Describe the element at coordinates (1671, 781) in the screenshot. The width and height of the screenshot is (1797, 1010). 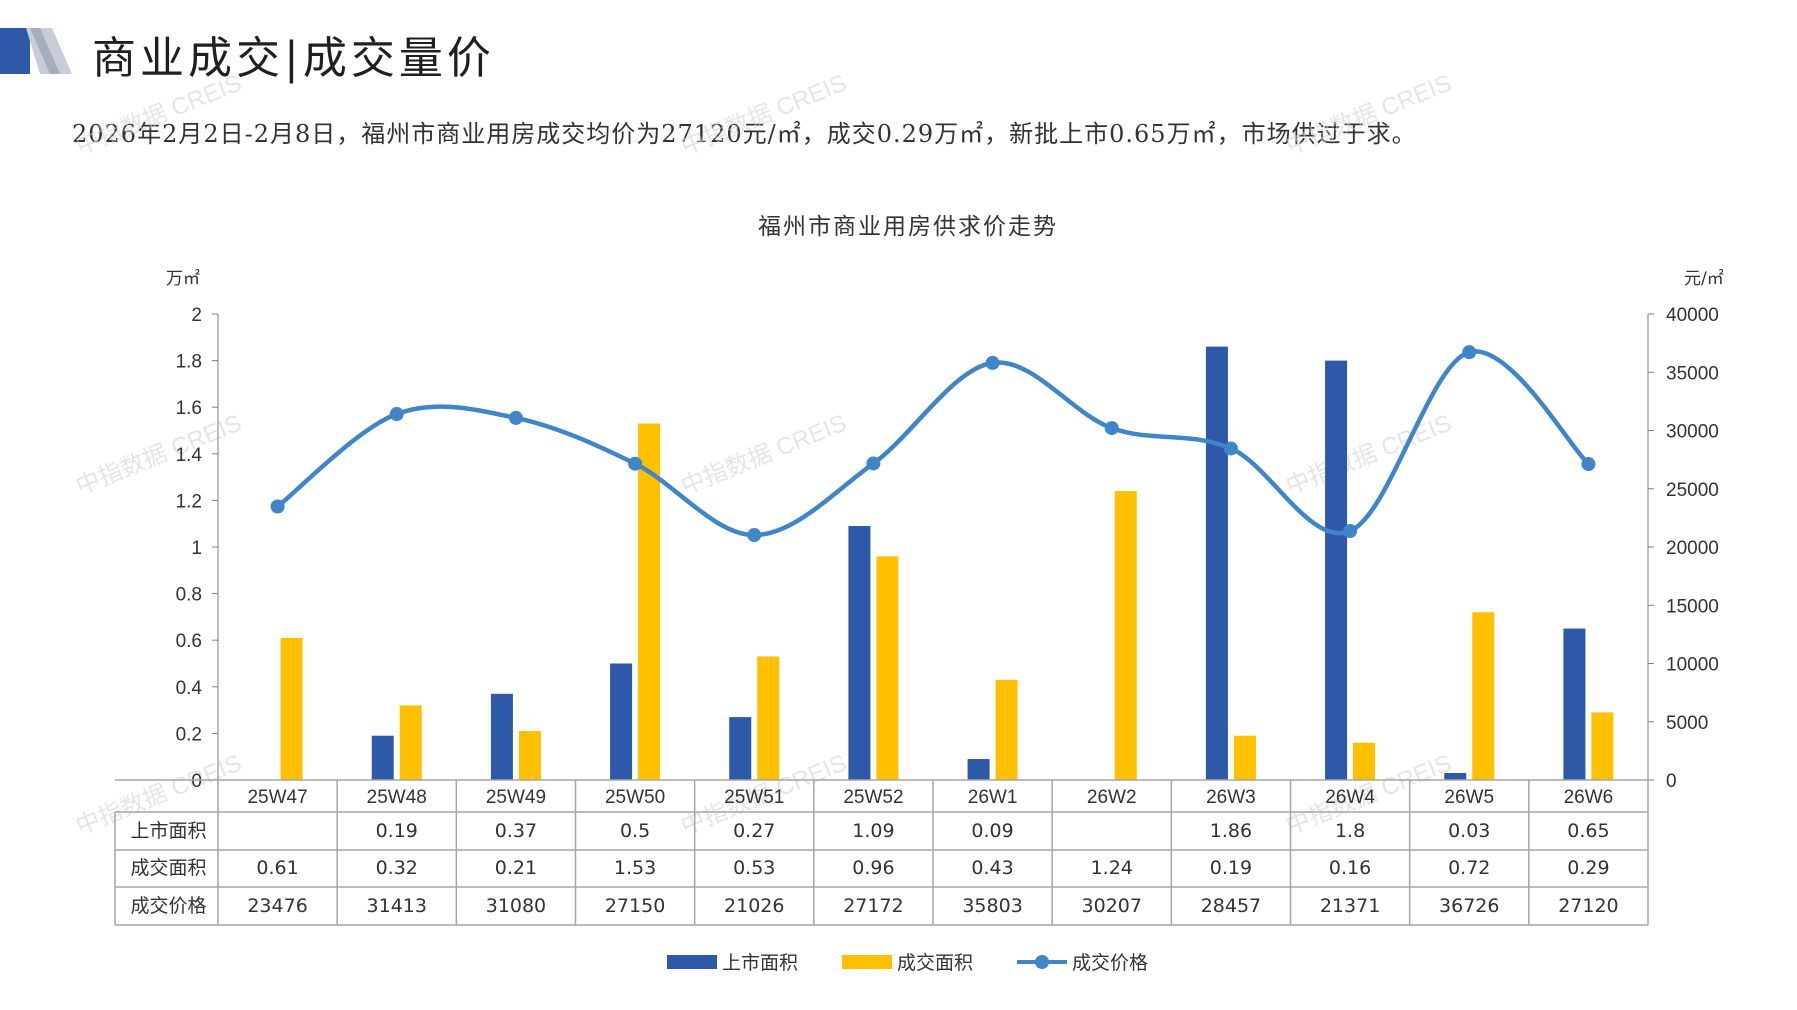
I see `right-tick-label: 0` at that location.